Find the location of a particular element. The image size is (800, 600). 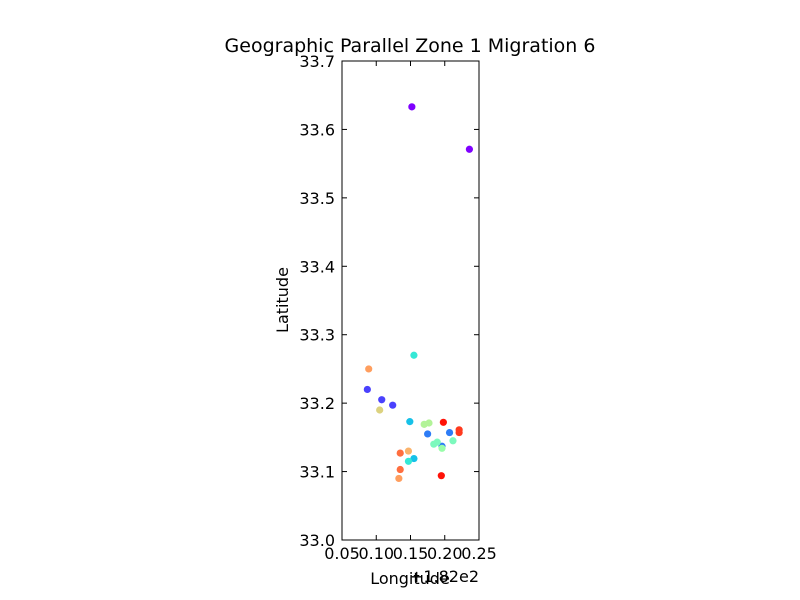

y-tick-label: 33.0 is located at coordinates (317, 540).